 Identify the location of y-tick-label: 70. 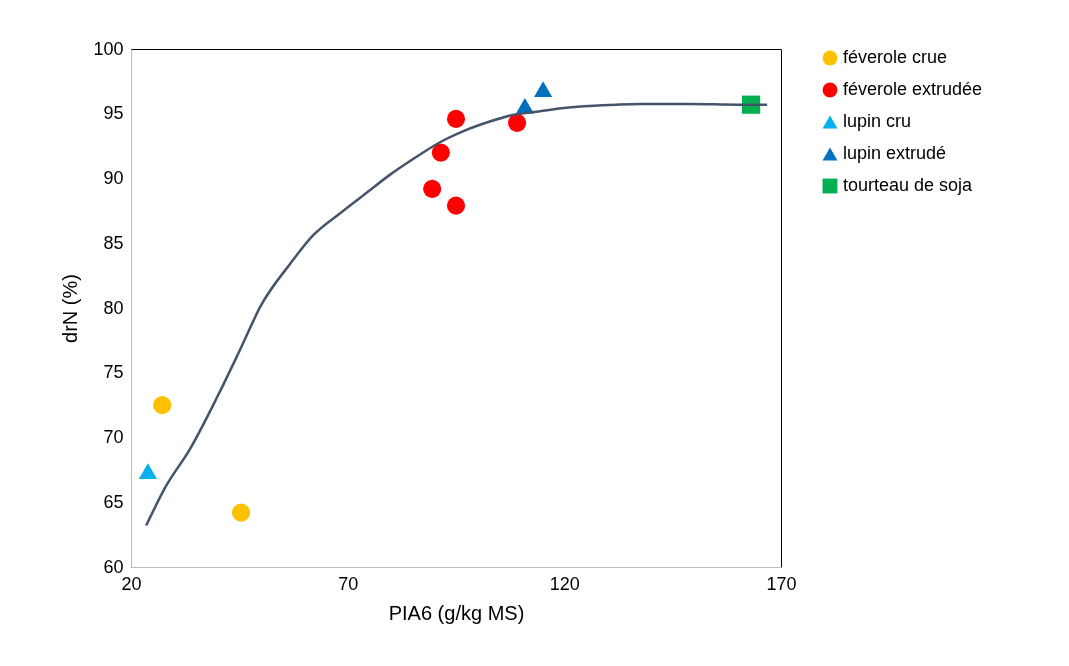
(113, 437).